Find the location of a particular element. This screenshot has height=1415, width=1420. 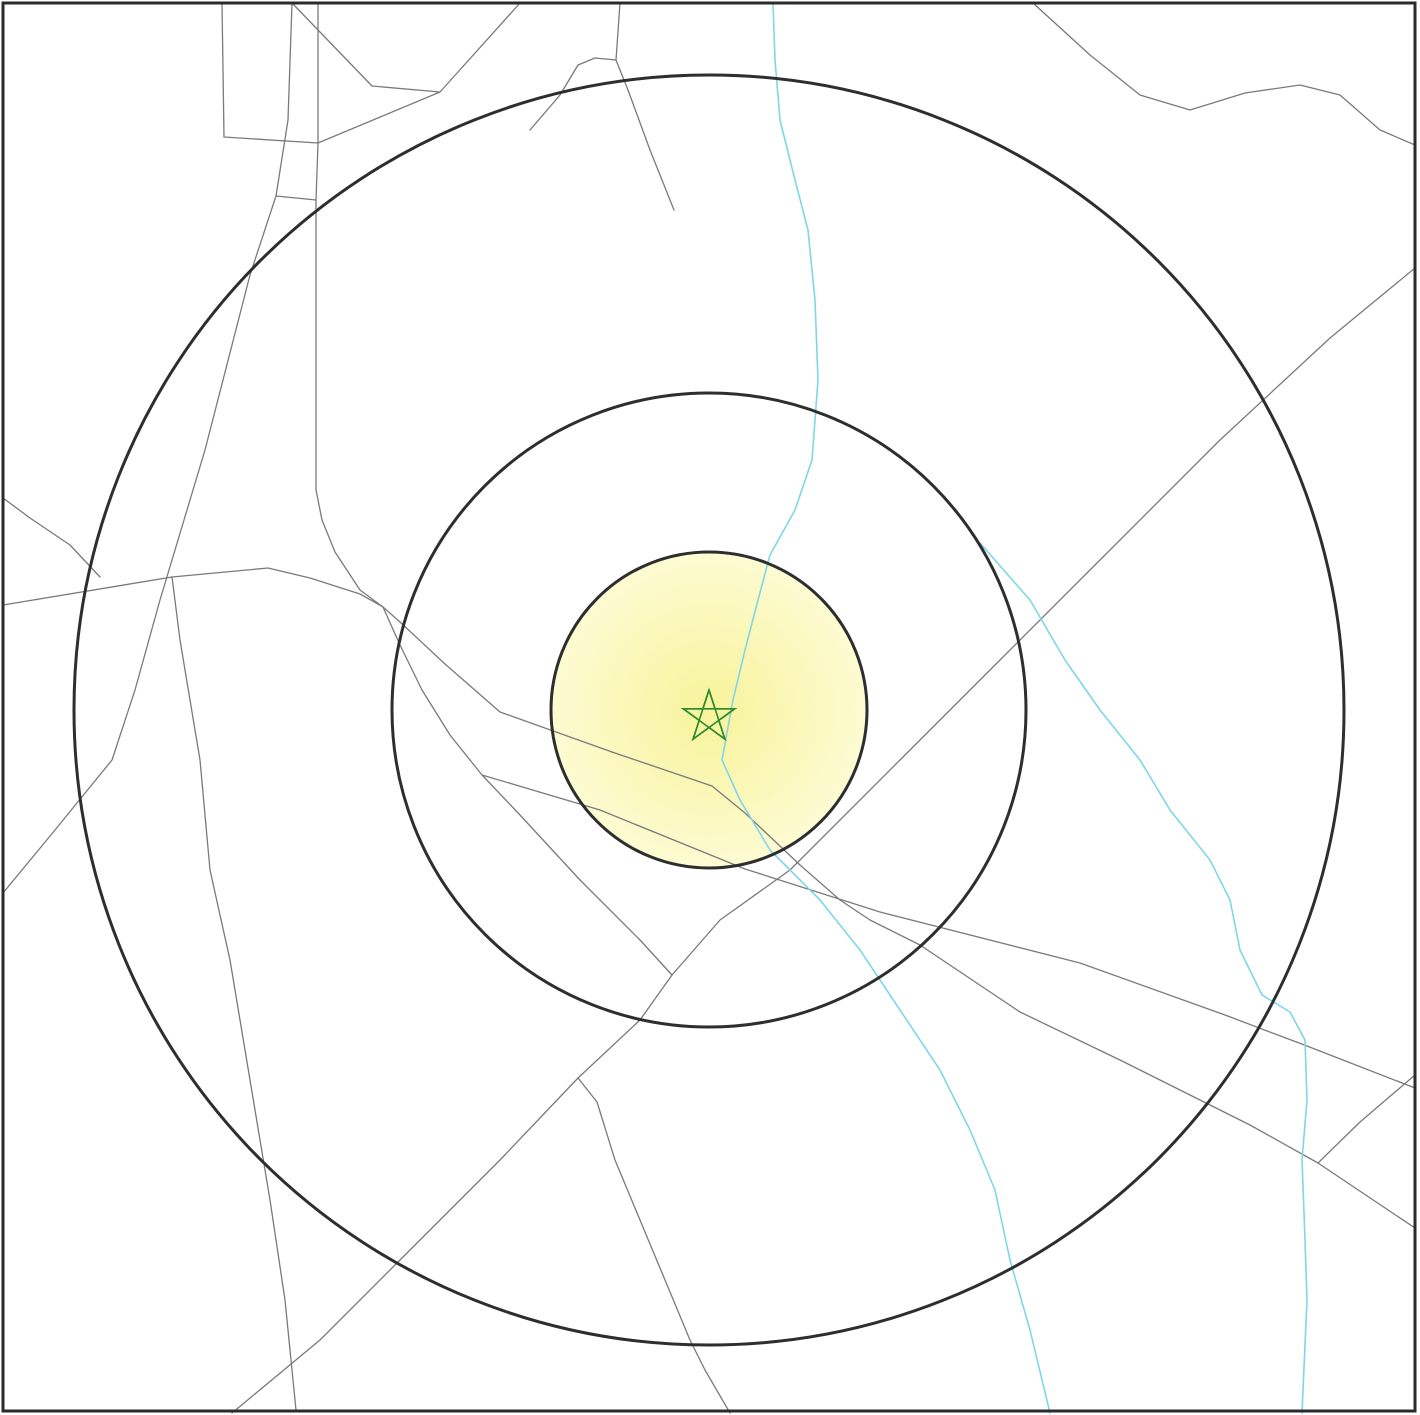

star-inner-lines-icon is located at coordinates (709, 715).